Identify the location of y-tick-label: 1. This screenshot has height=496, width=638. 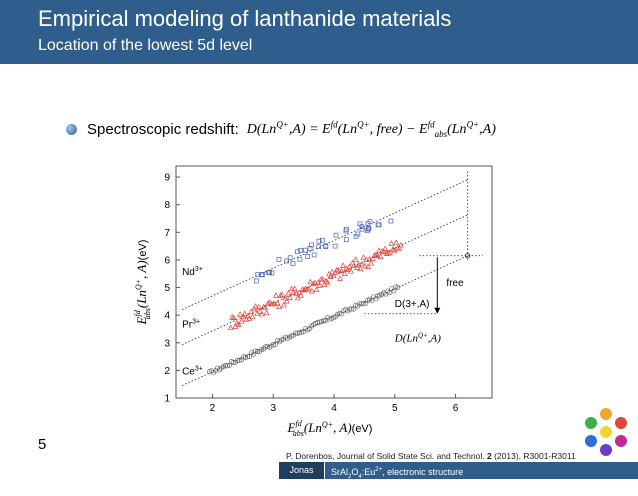
(167, 399).